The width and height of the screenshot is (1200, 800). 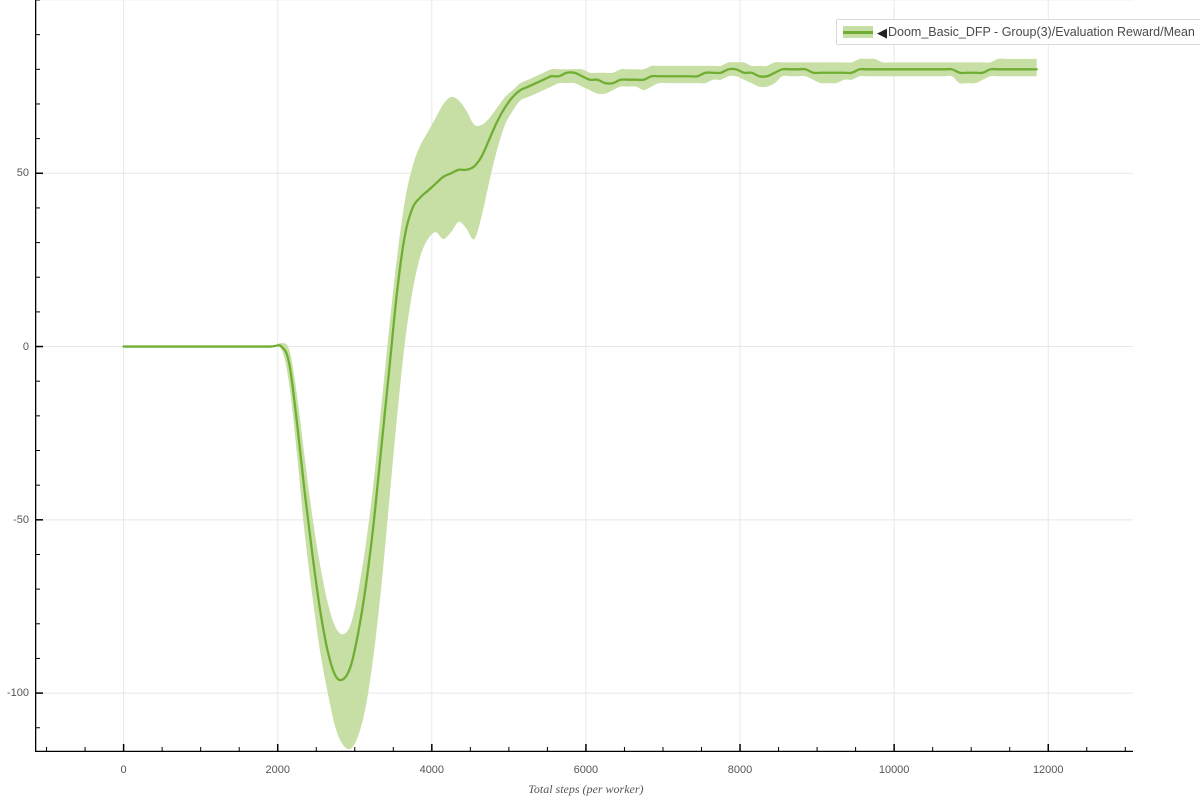 I want to click on legend-color-swatch, so click(x=858, y=32).